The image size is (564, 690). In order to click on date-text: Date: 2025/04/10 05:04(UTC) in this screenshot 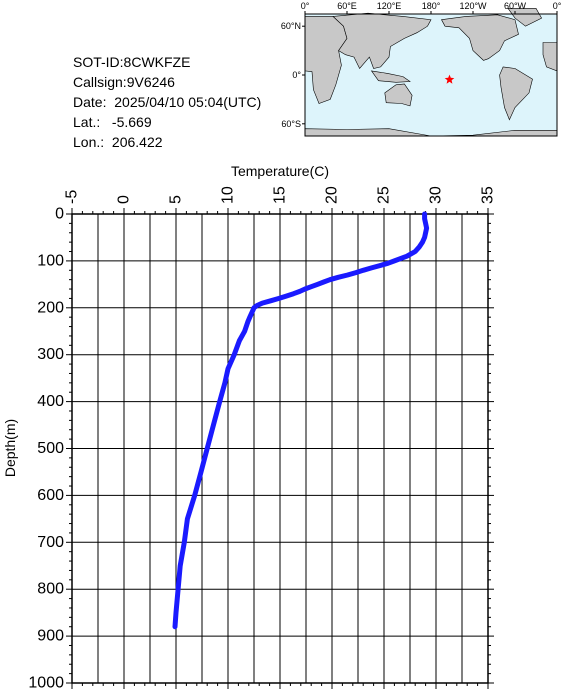, I will do `click(167, 102)`.